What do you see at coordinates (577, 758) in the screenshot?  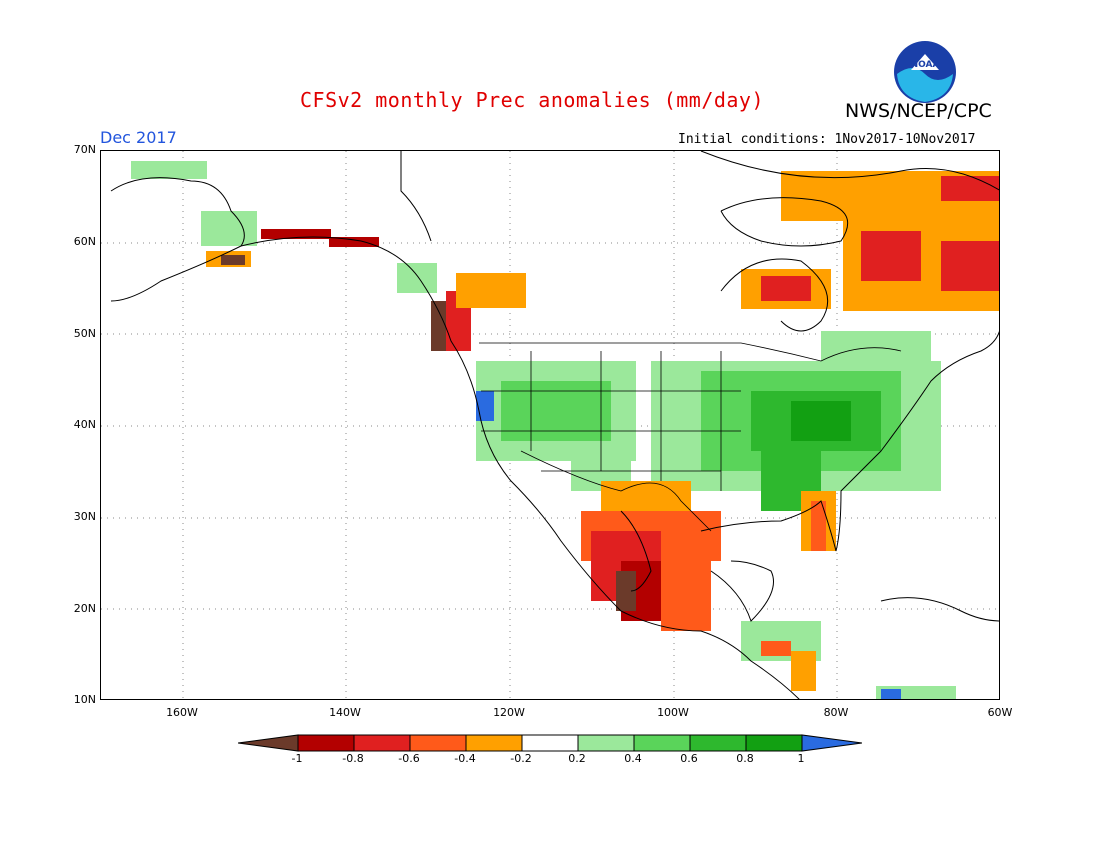 I see `colorbar-label: 0.2` at bounding box center [577, 758].